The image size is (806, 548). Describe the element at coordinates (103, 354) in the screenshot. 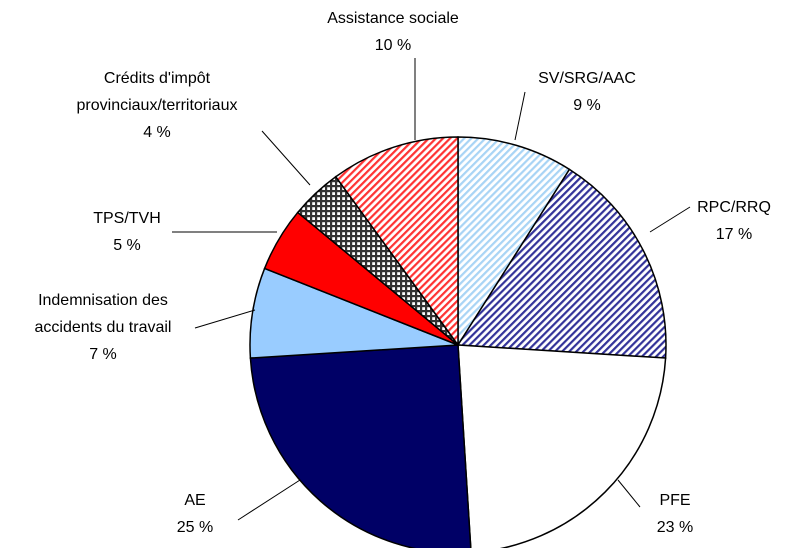

I see `value-label: 7 %` at that location.